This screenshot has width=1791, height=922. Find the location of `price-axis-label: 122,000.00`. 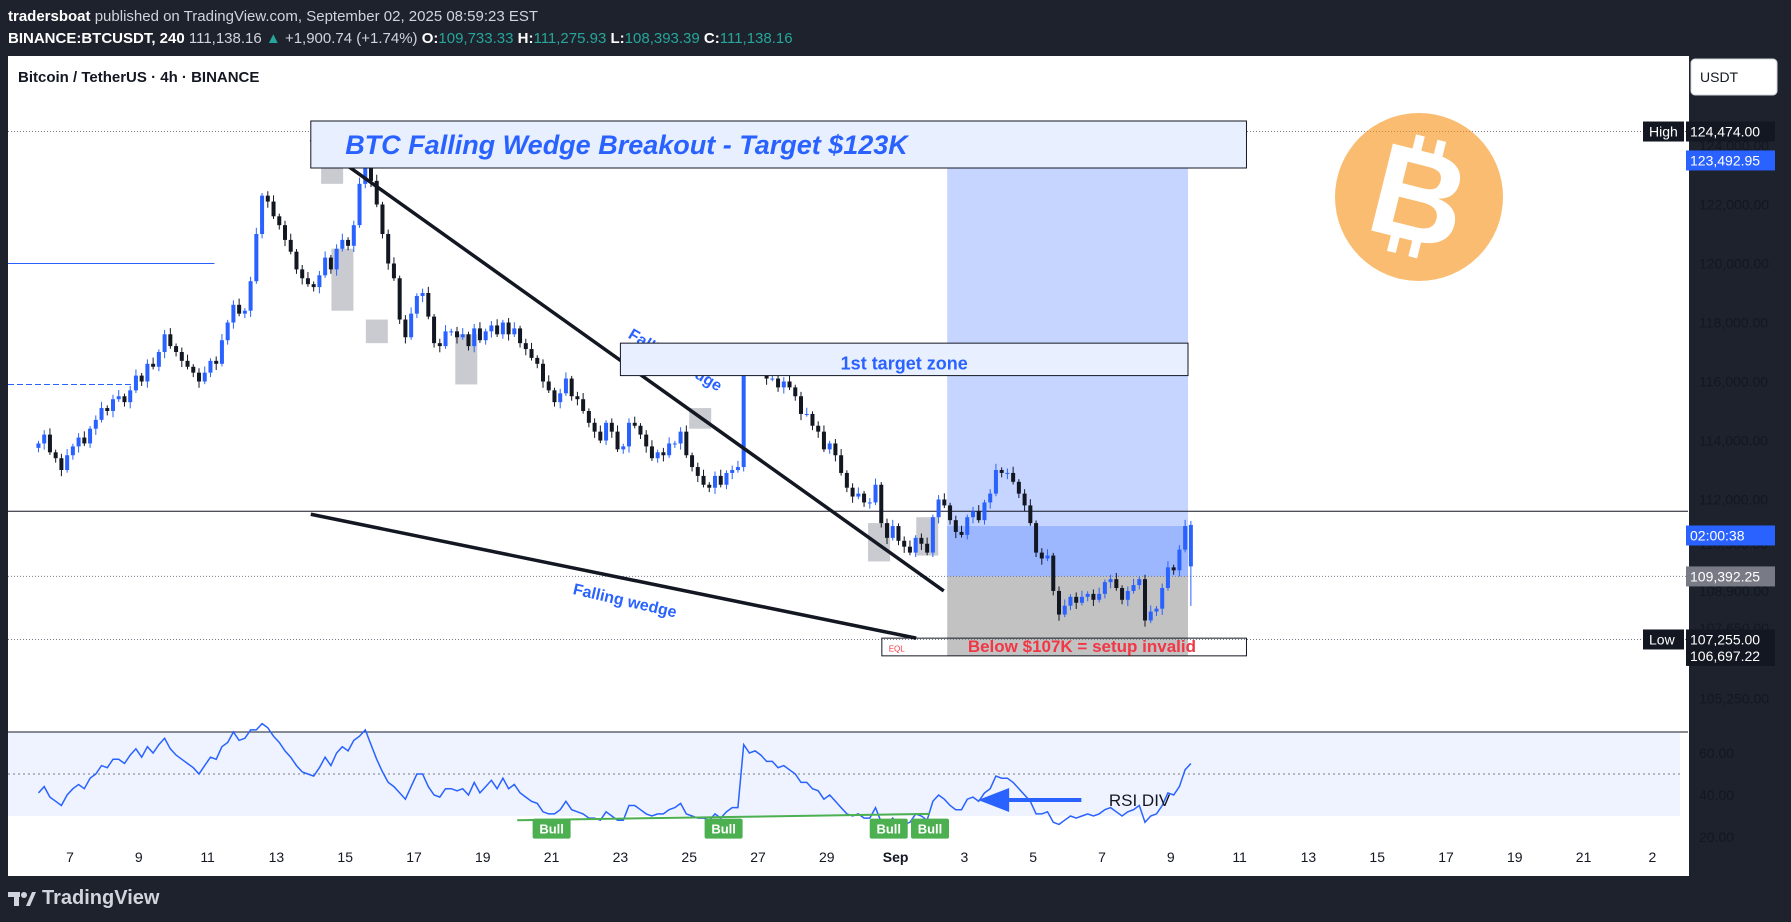

price-axis-label: 122,000.00 is located at coordinates (1734, 205).